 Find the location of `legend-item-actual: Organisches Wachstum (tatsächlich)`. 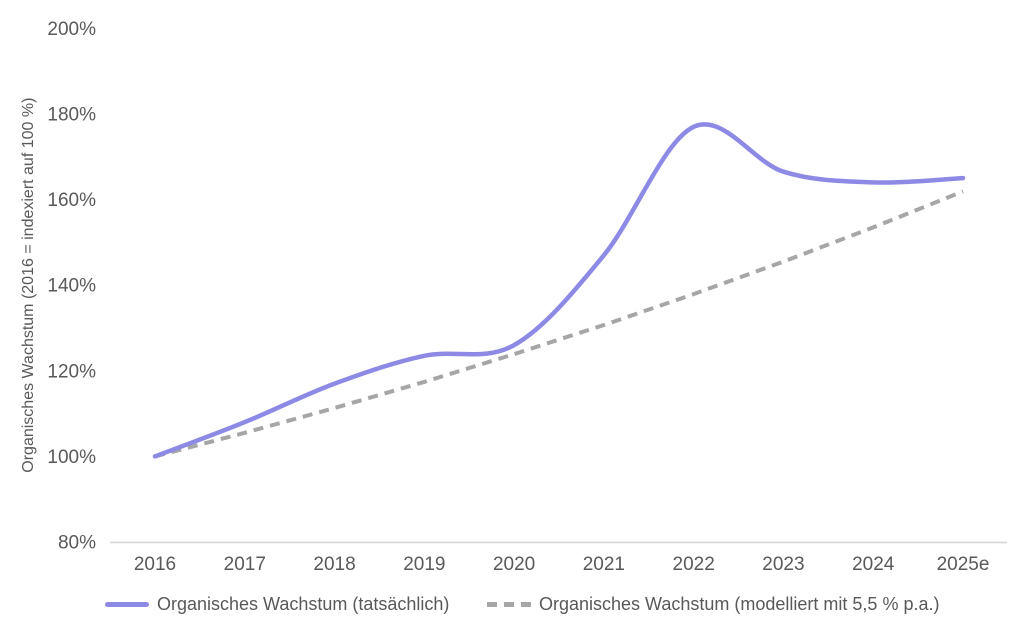

legend-item-actual: Organisches Wachstum (tatsächlich) is located at coordinates (277, 604).